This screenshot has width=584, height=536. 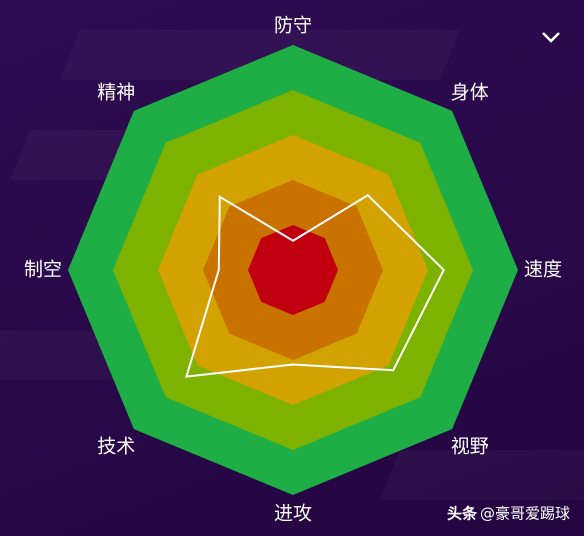 What do you see at coordinates (293, 26) in the screenshot?
I see `axis-label: 防守` at bounding box center [293, 26].